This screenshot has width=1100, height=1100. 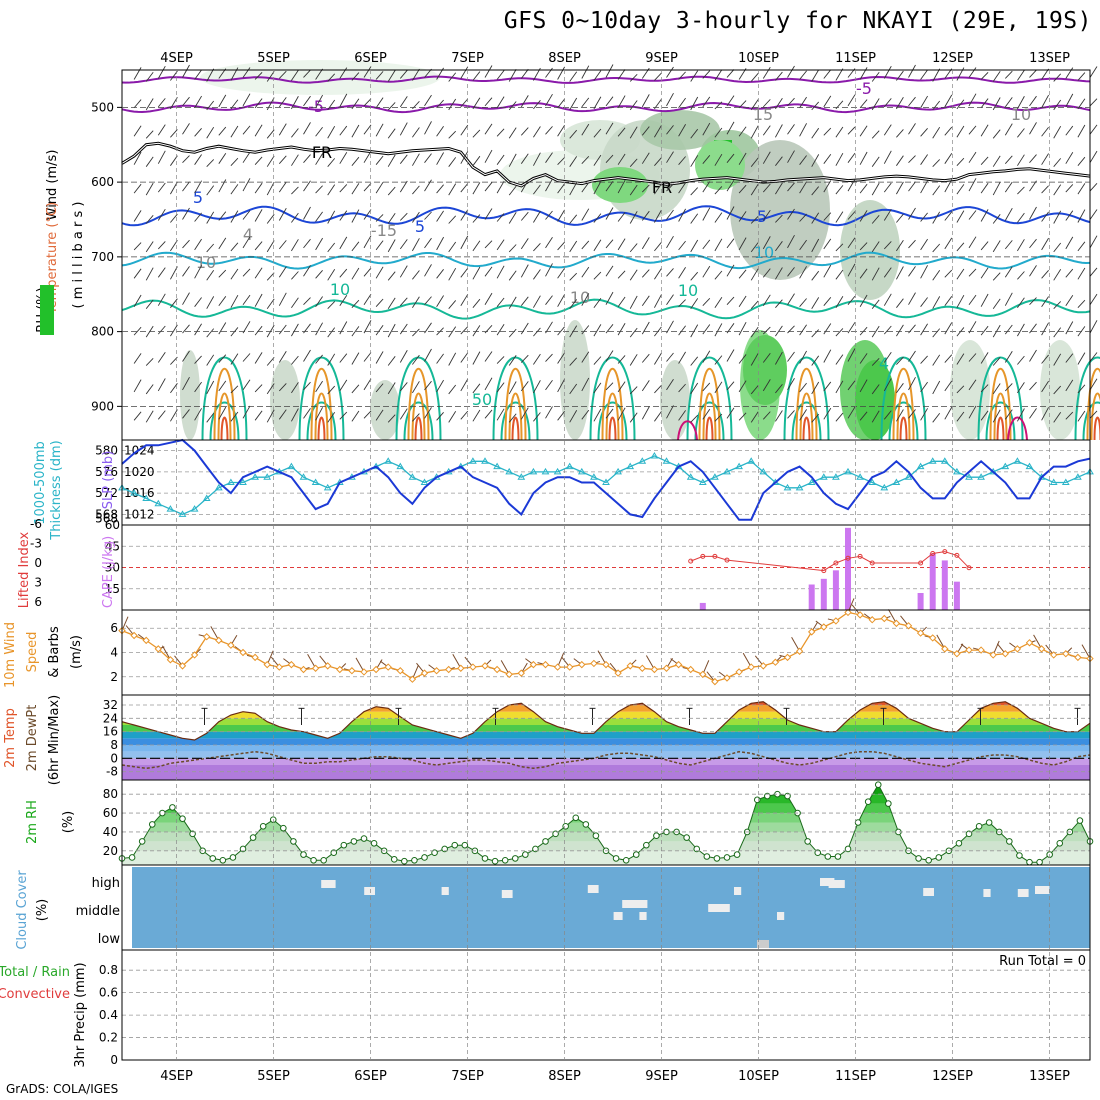 What do you see at coordinates (112, 546) in the screenshot?
I see `cape-tick-45: 45` at bounding box center [112, 546].